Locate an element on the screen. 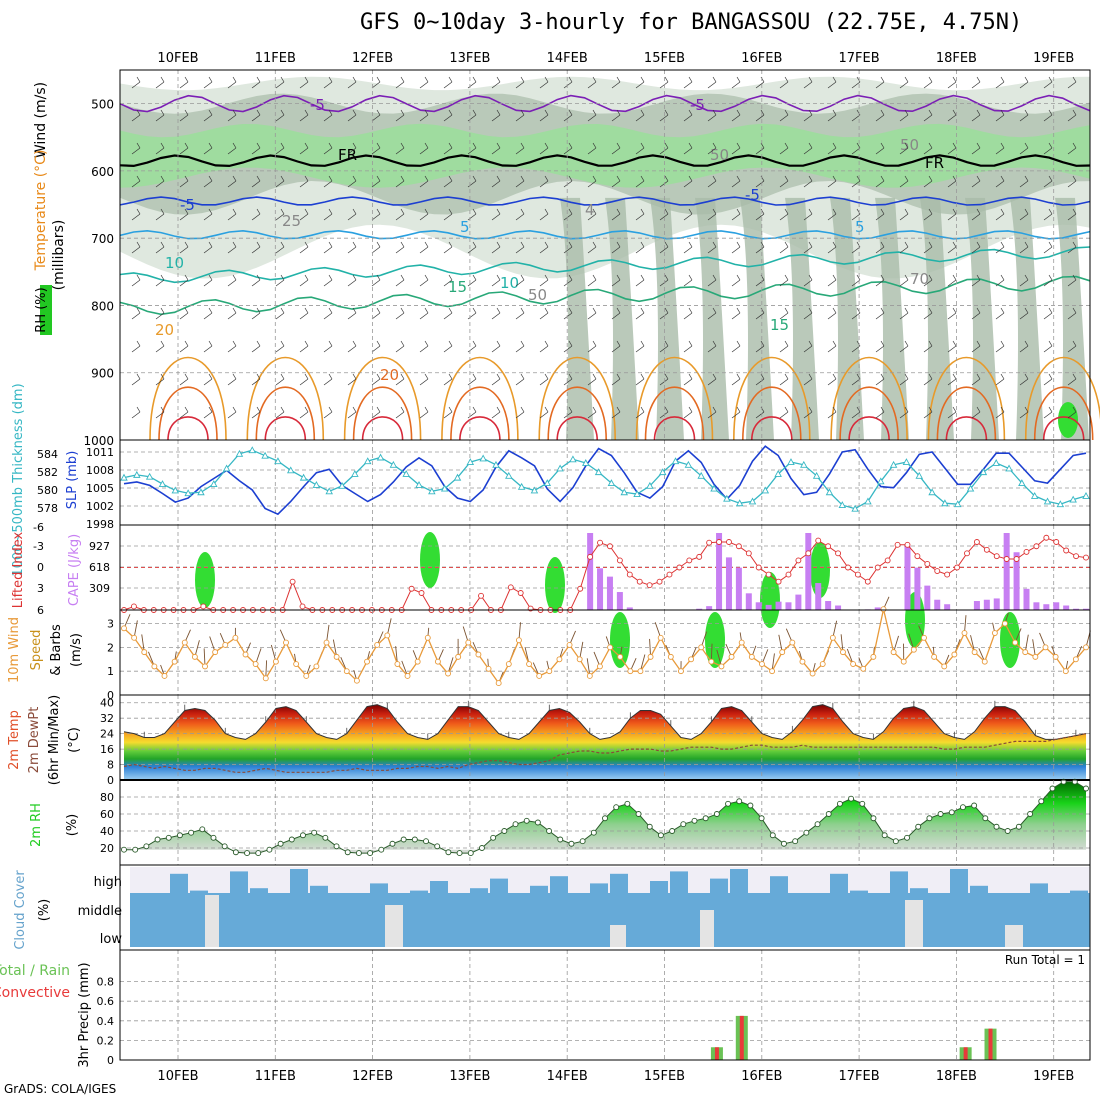 The image size is (1100, 1100). date-label-bottom: 15FEB is located at coordinates (664, 1076).